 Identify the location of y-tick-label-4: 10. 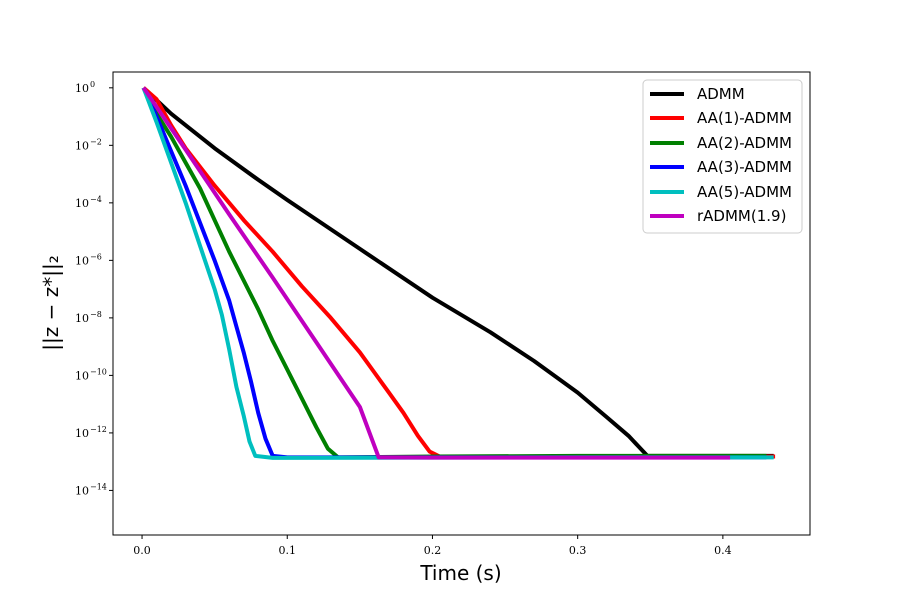
(82, 318).